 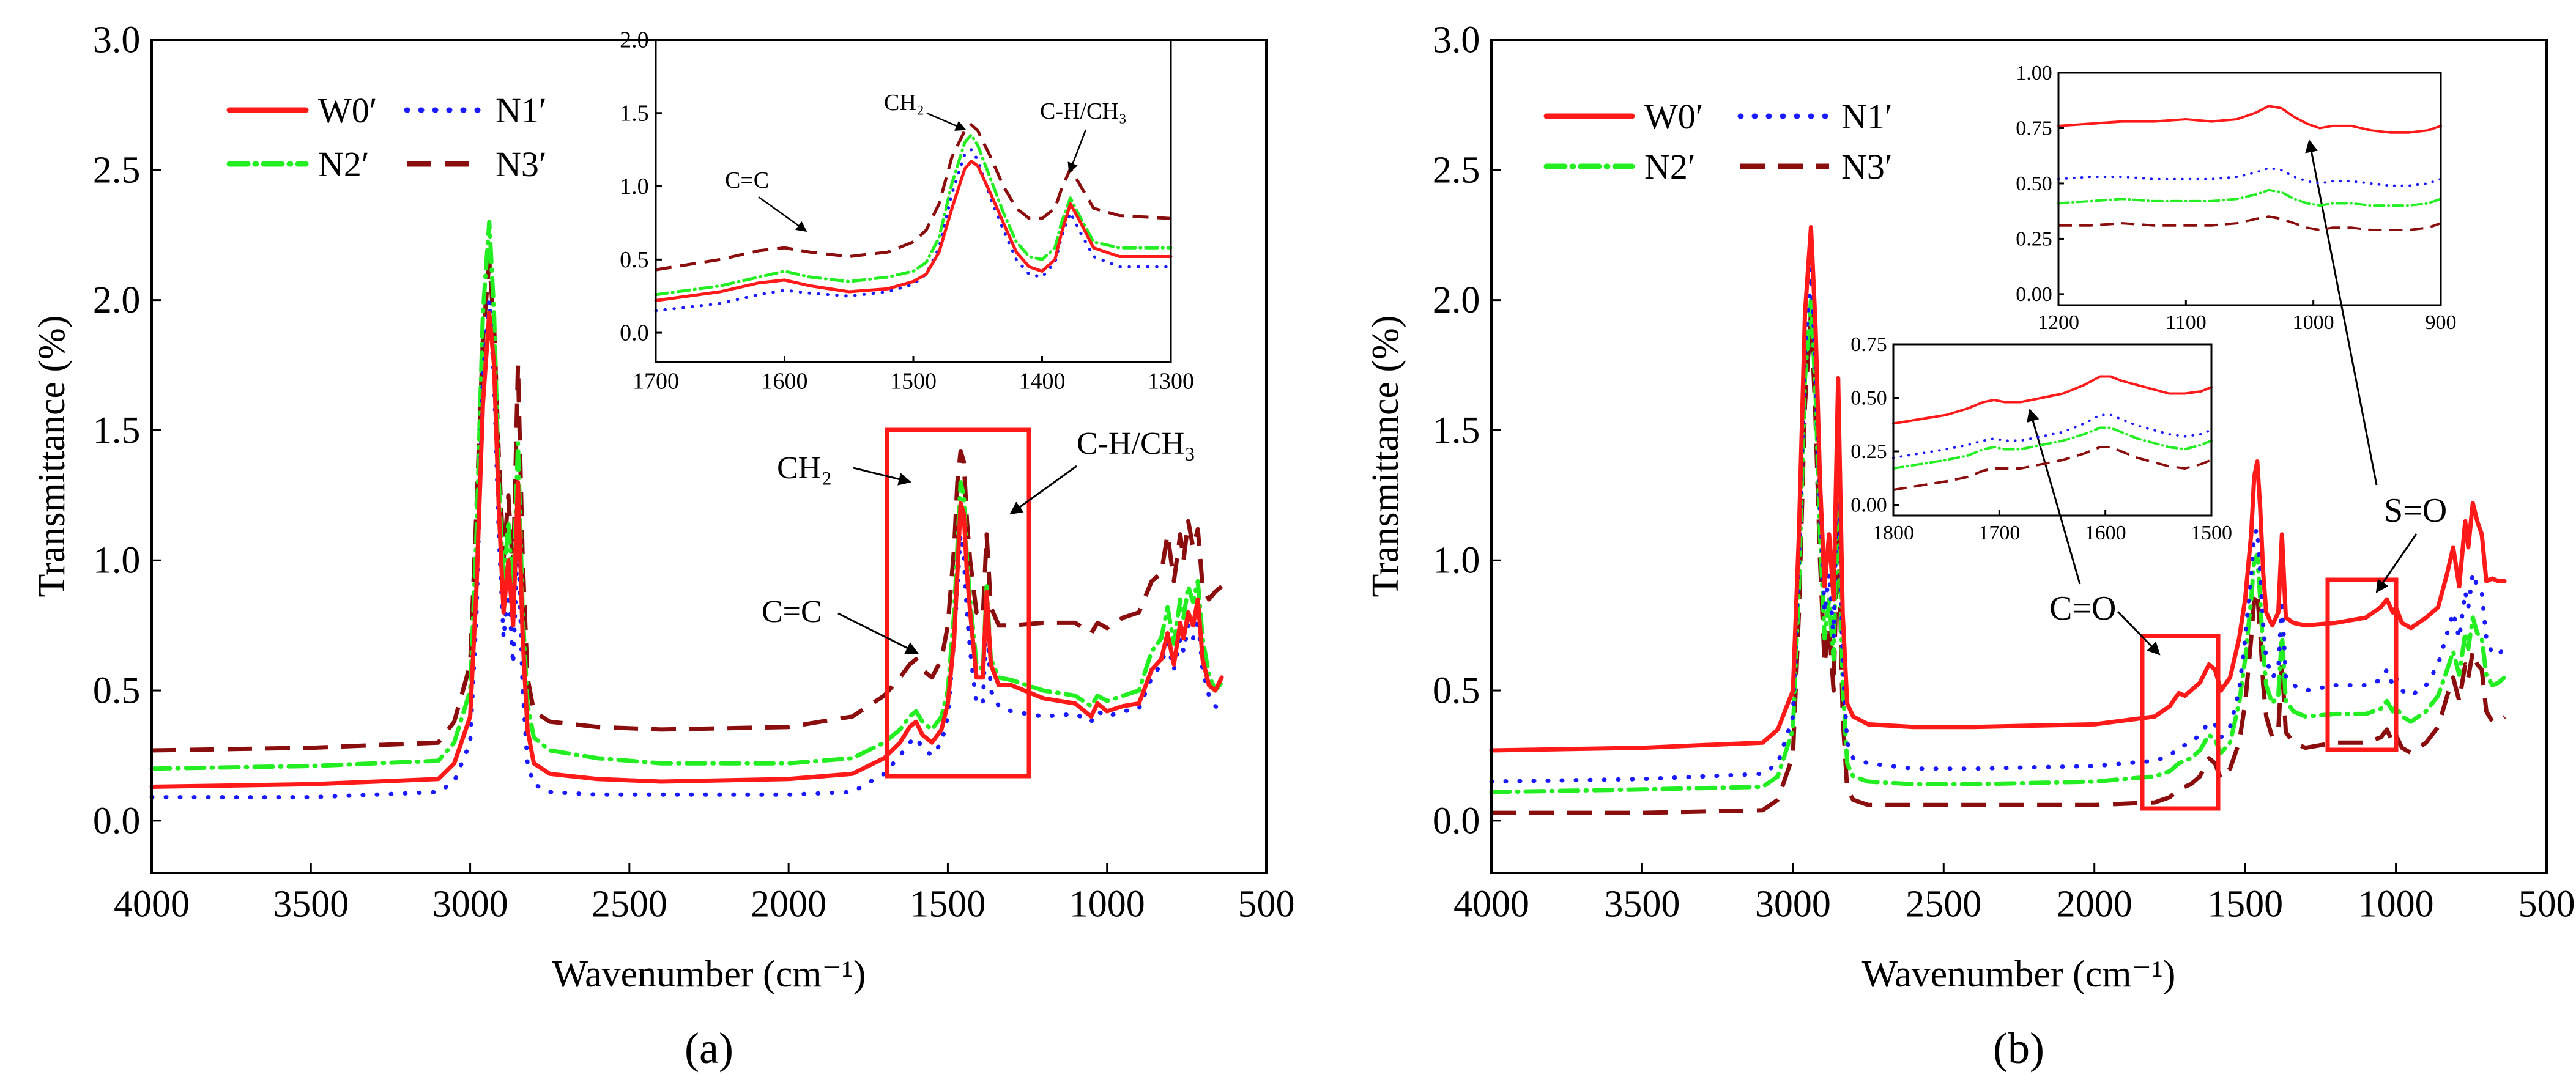 I want to click on inset-annotation-cc: C=C, so click(x=747, y=181).